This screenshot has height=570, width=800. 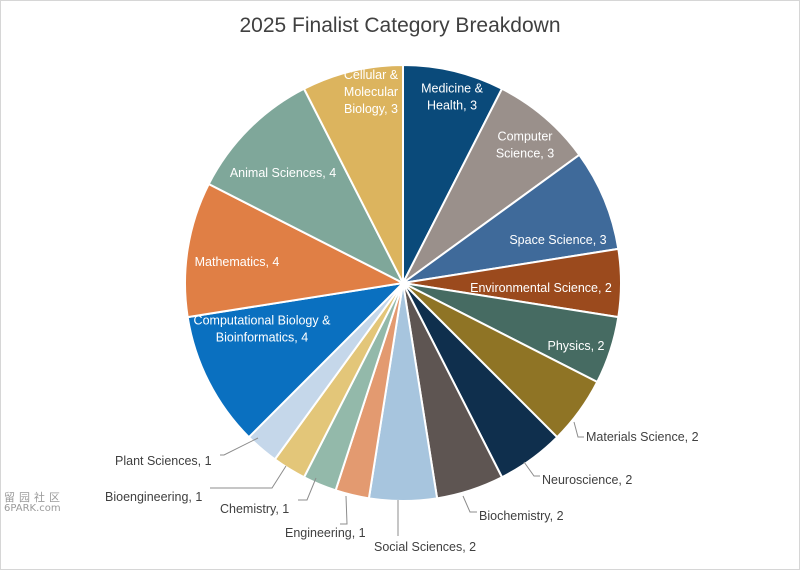 What do you see at coordinates (525, 137) in the screenshot?
I see `slice-label-line: Computer` at bounding box center [525, 137].